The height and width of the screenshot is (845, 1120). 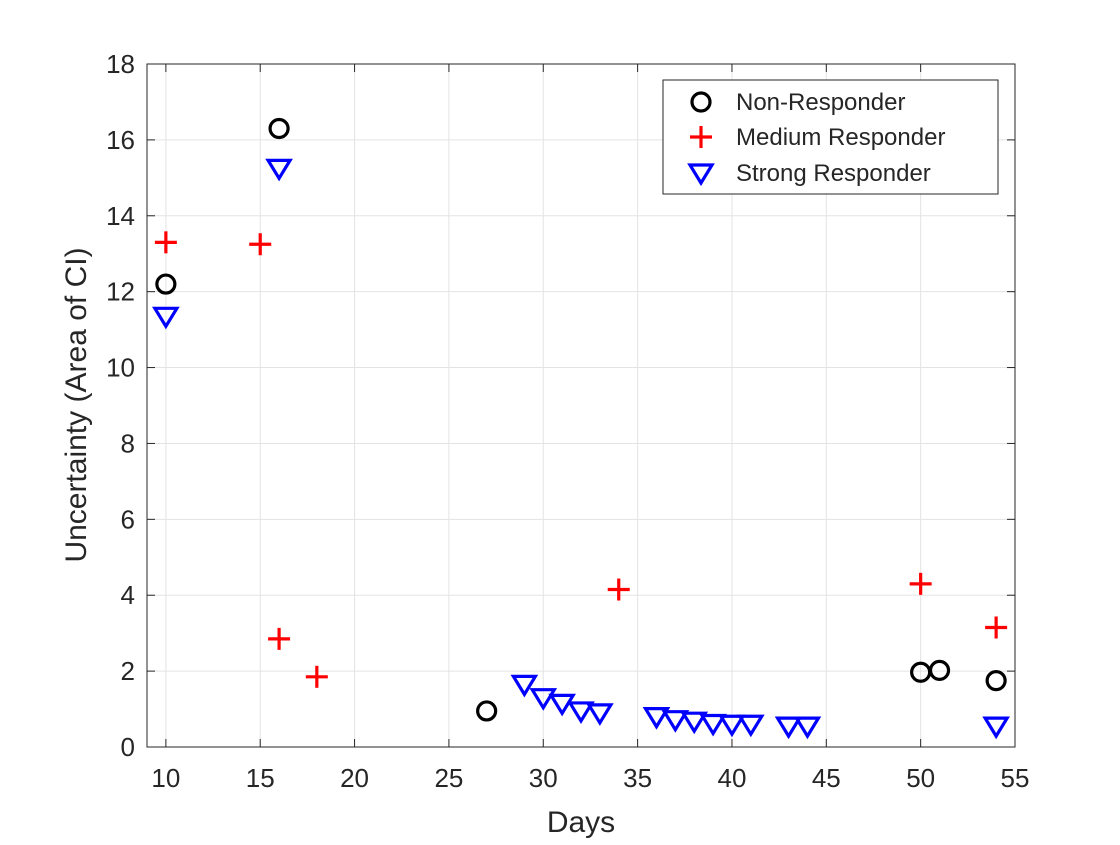 What do you see at coordinates (128, 519) in the screenshot?
I see `y-tick-label: 6` at bounding box center [128, 519].